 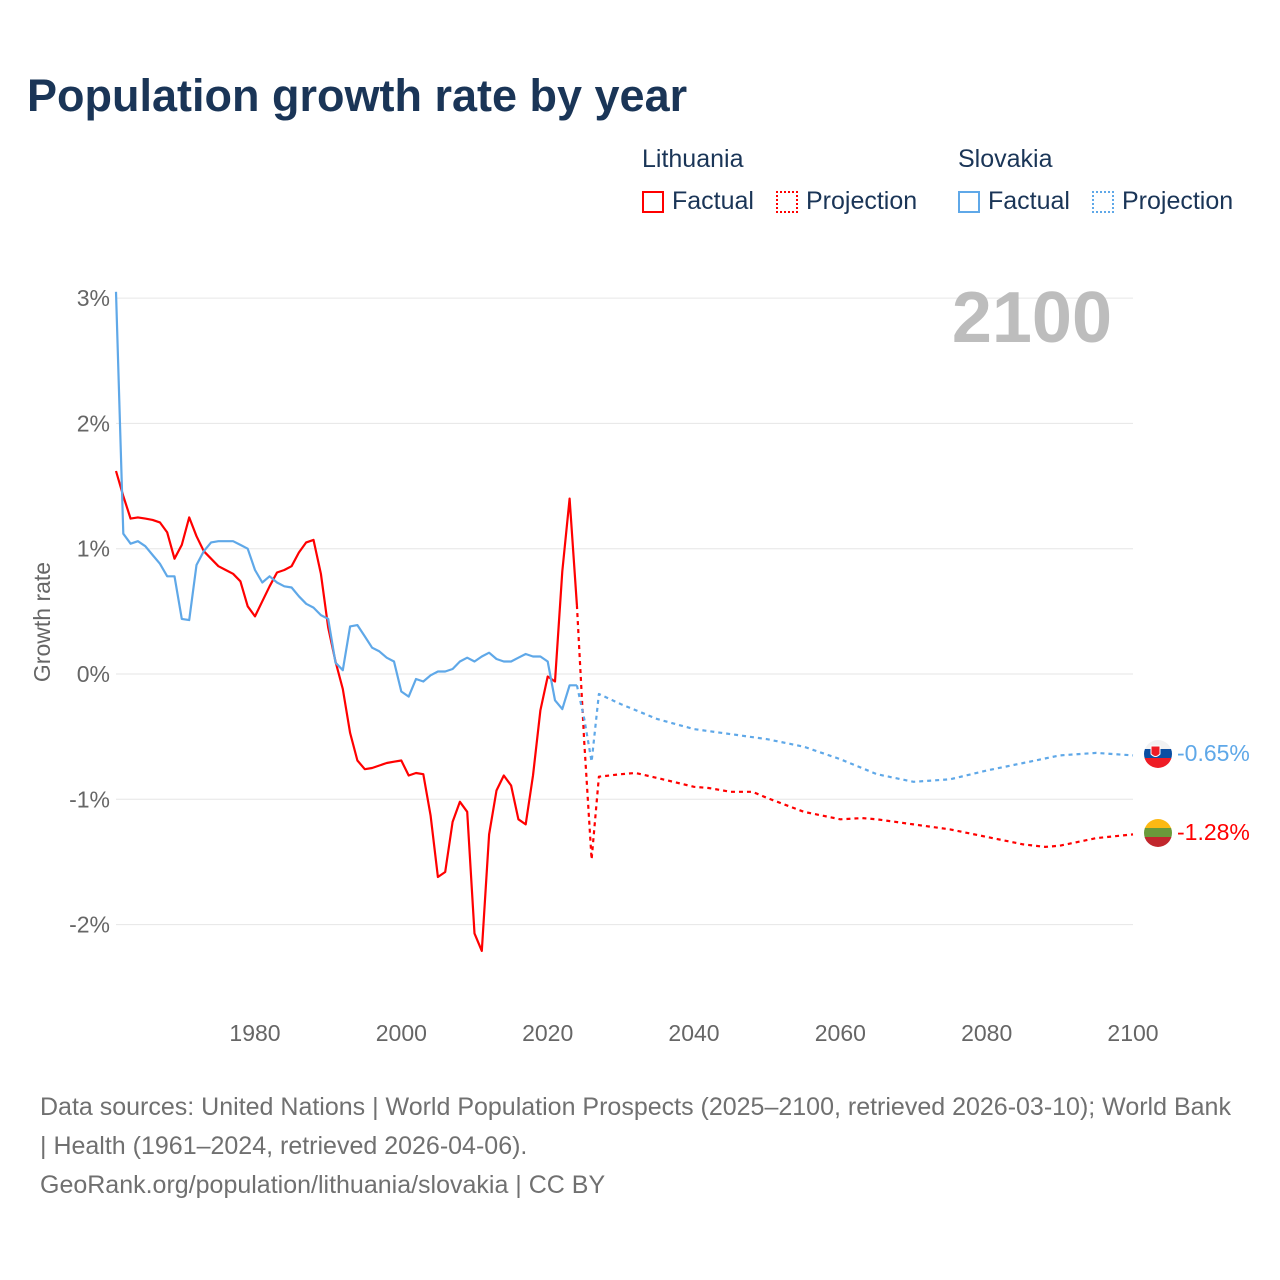 What do you see at coordinates (89, 925) in the screenshot?
I see `y-tick-label: -2%` at bounding box center [89, 925].